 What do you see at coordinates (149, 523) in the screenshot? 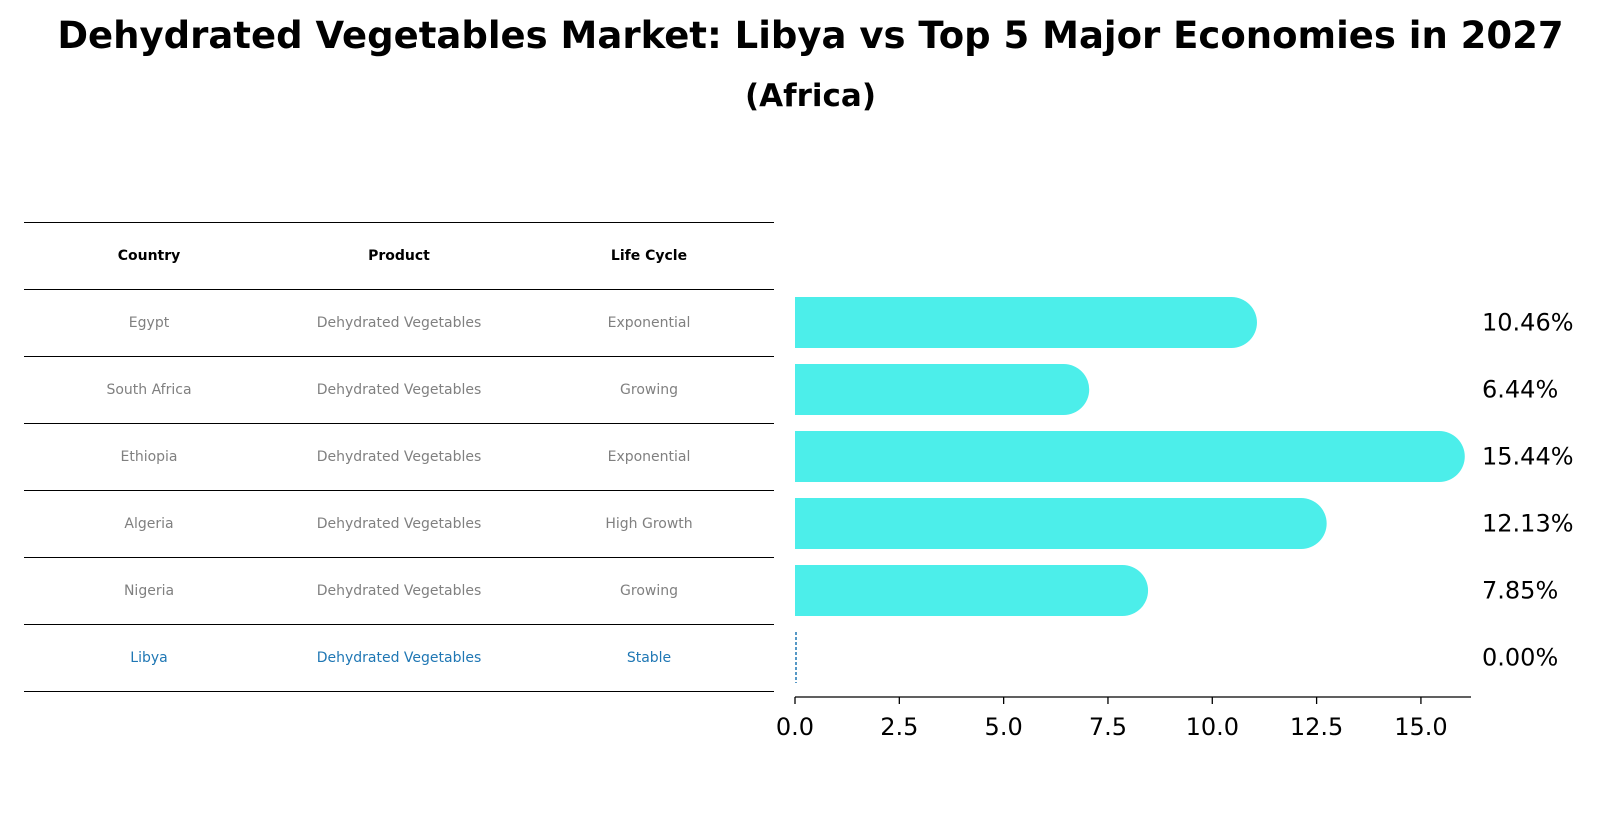
I see `table-cell-country: Algeria` at bounding box center [149, 523].